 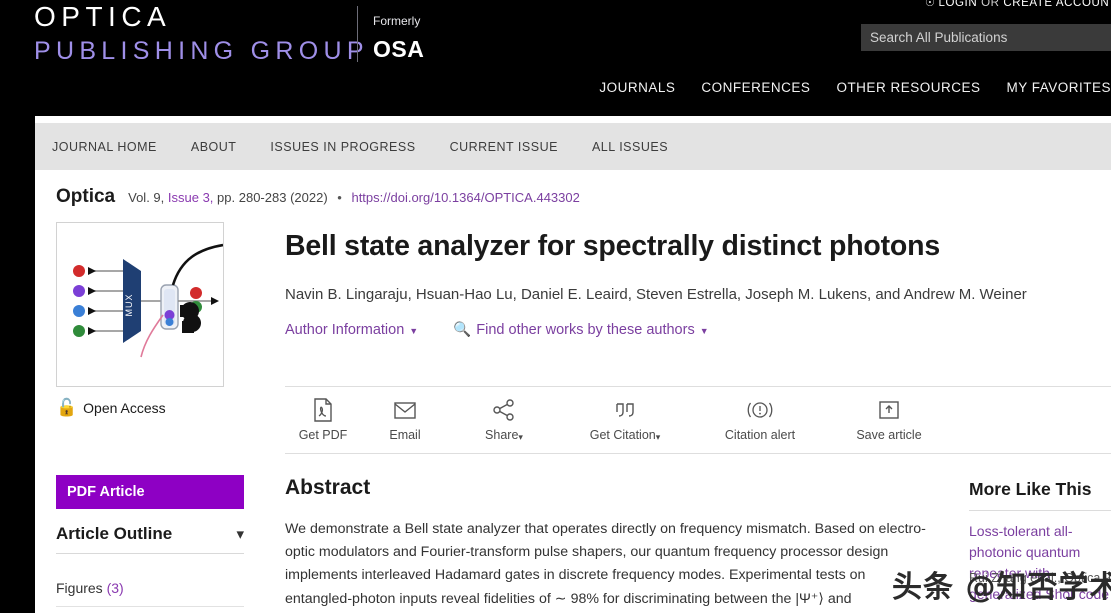 What do you see at coordinates (465, 197) in the screenshot?
I see `doi-link: https://doi.org/10.1364/OPTICA.443302` at bounding box center [465, 197].